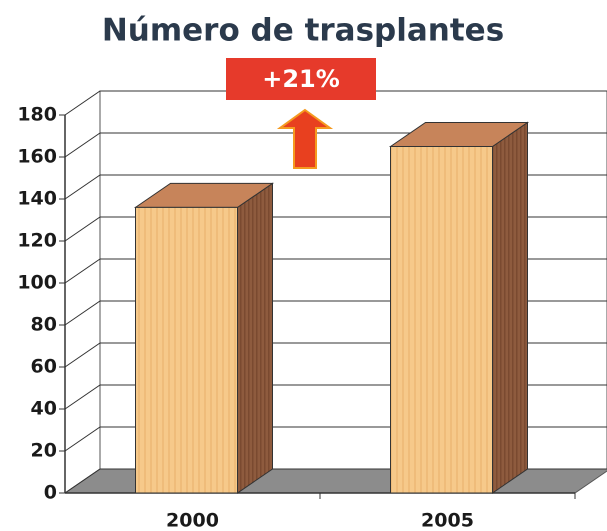 Image resolution: width=607 pixels, height=531 pixels. I want to click on annotation-box, so click(301, 79).